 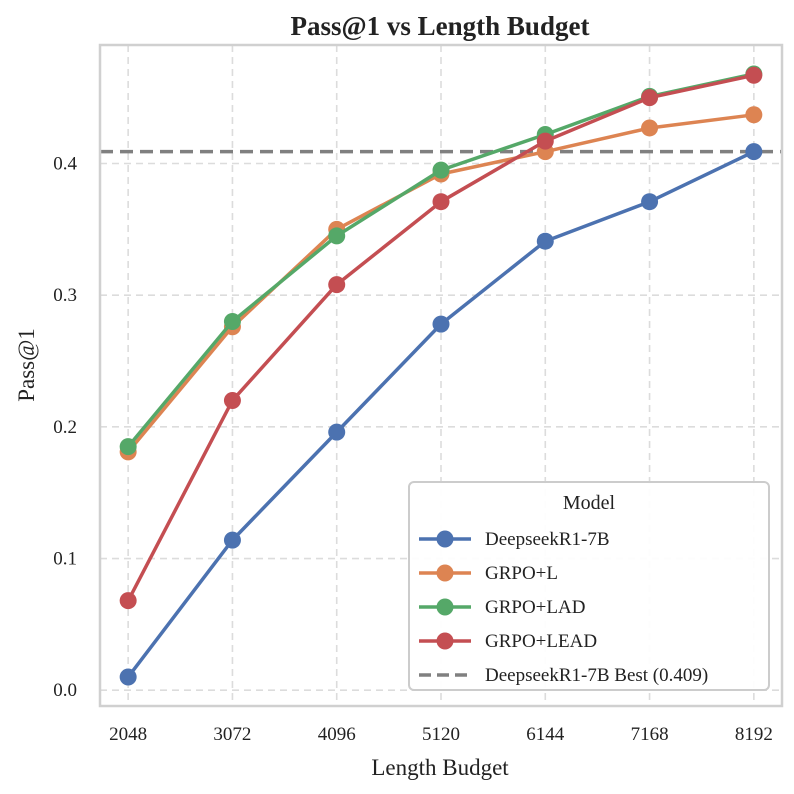 I want to click on legend-label: DeepseekR1-7B, so click(x=547, y=539).